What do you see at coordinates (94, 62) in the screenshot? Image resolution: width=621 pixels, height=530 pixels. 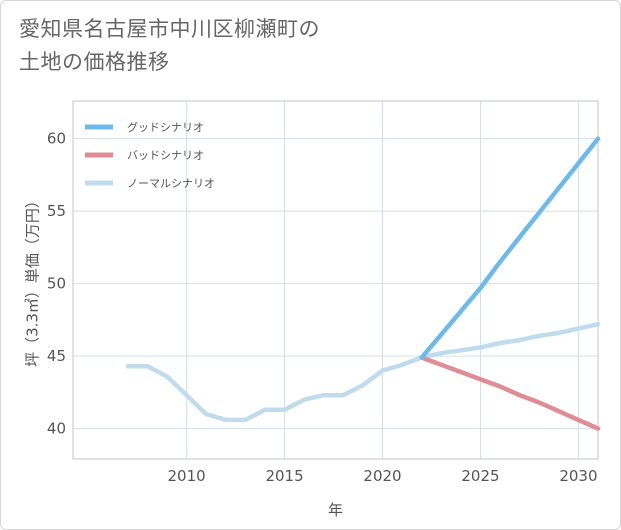 I see `chart-title-line2: 土地の価格推移` at bounding box center [94, 62].